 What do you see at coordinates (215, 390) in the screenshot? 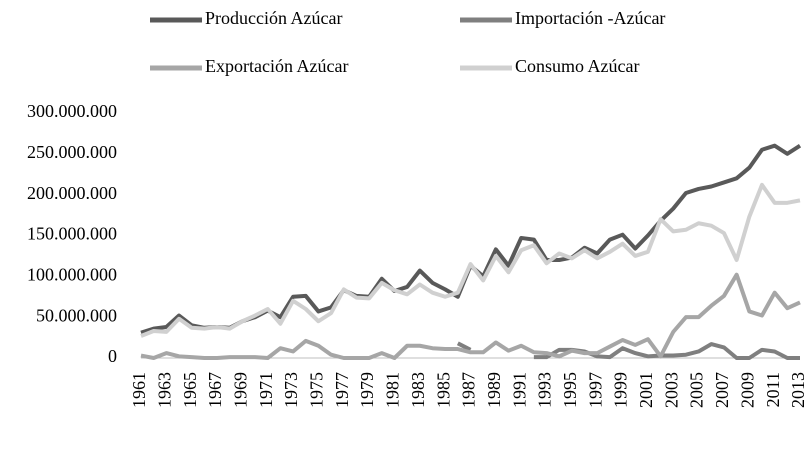
I see `x-tick-label: 1967` at bounding box center [215, 390].